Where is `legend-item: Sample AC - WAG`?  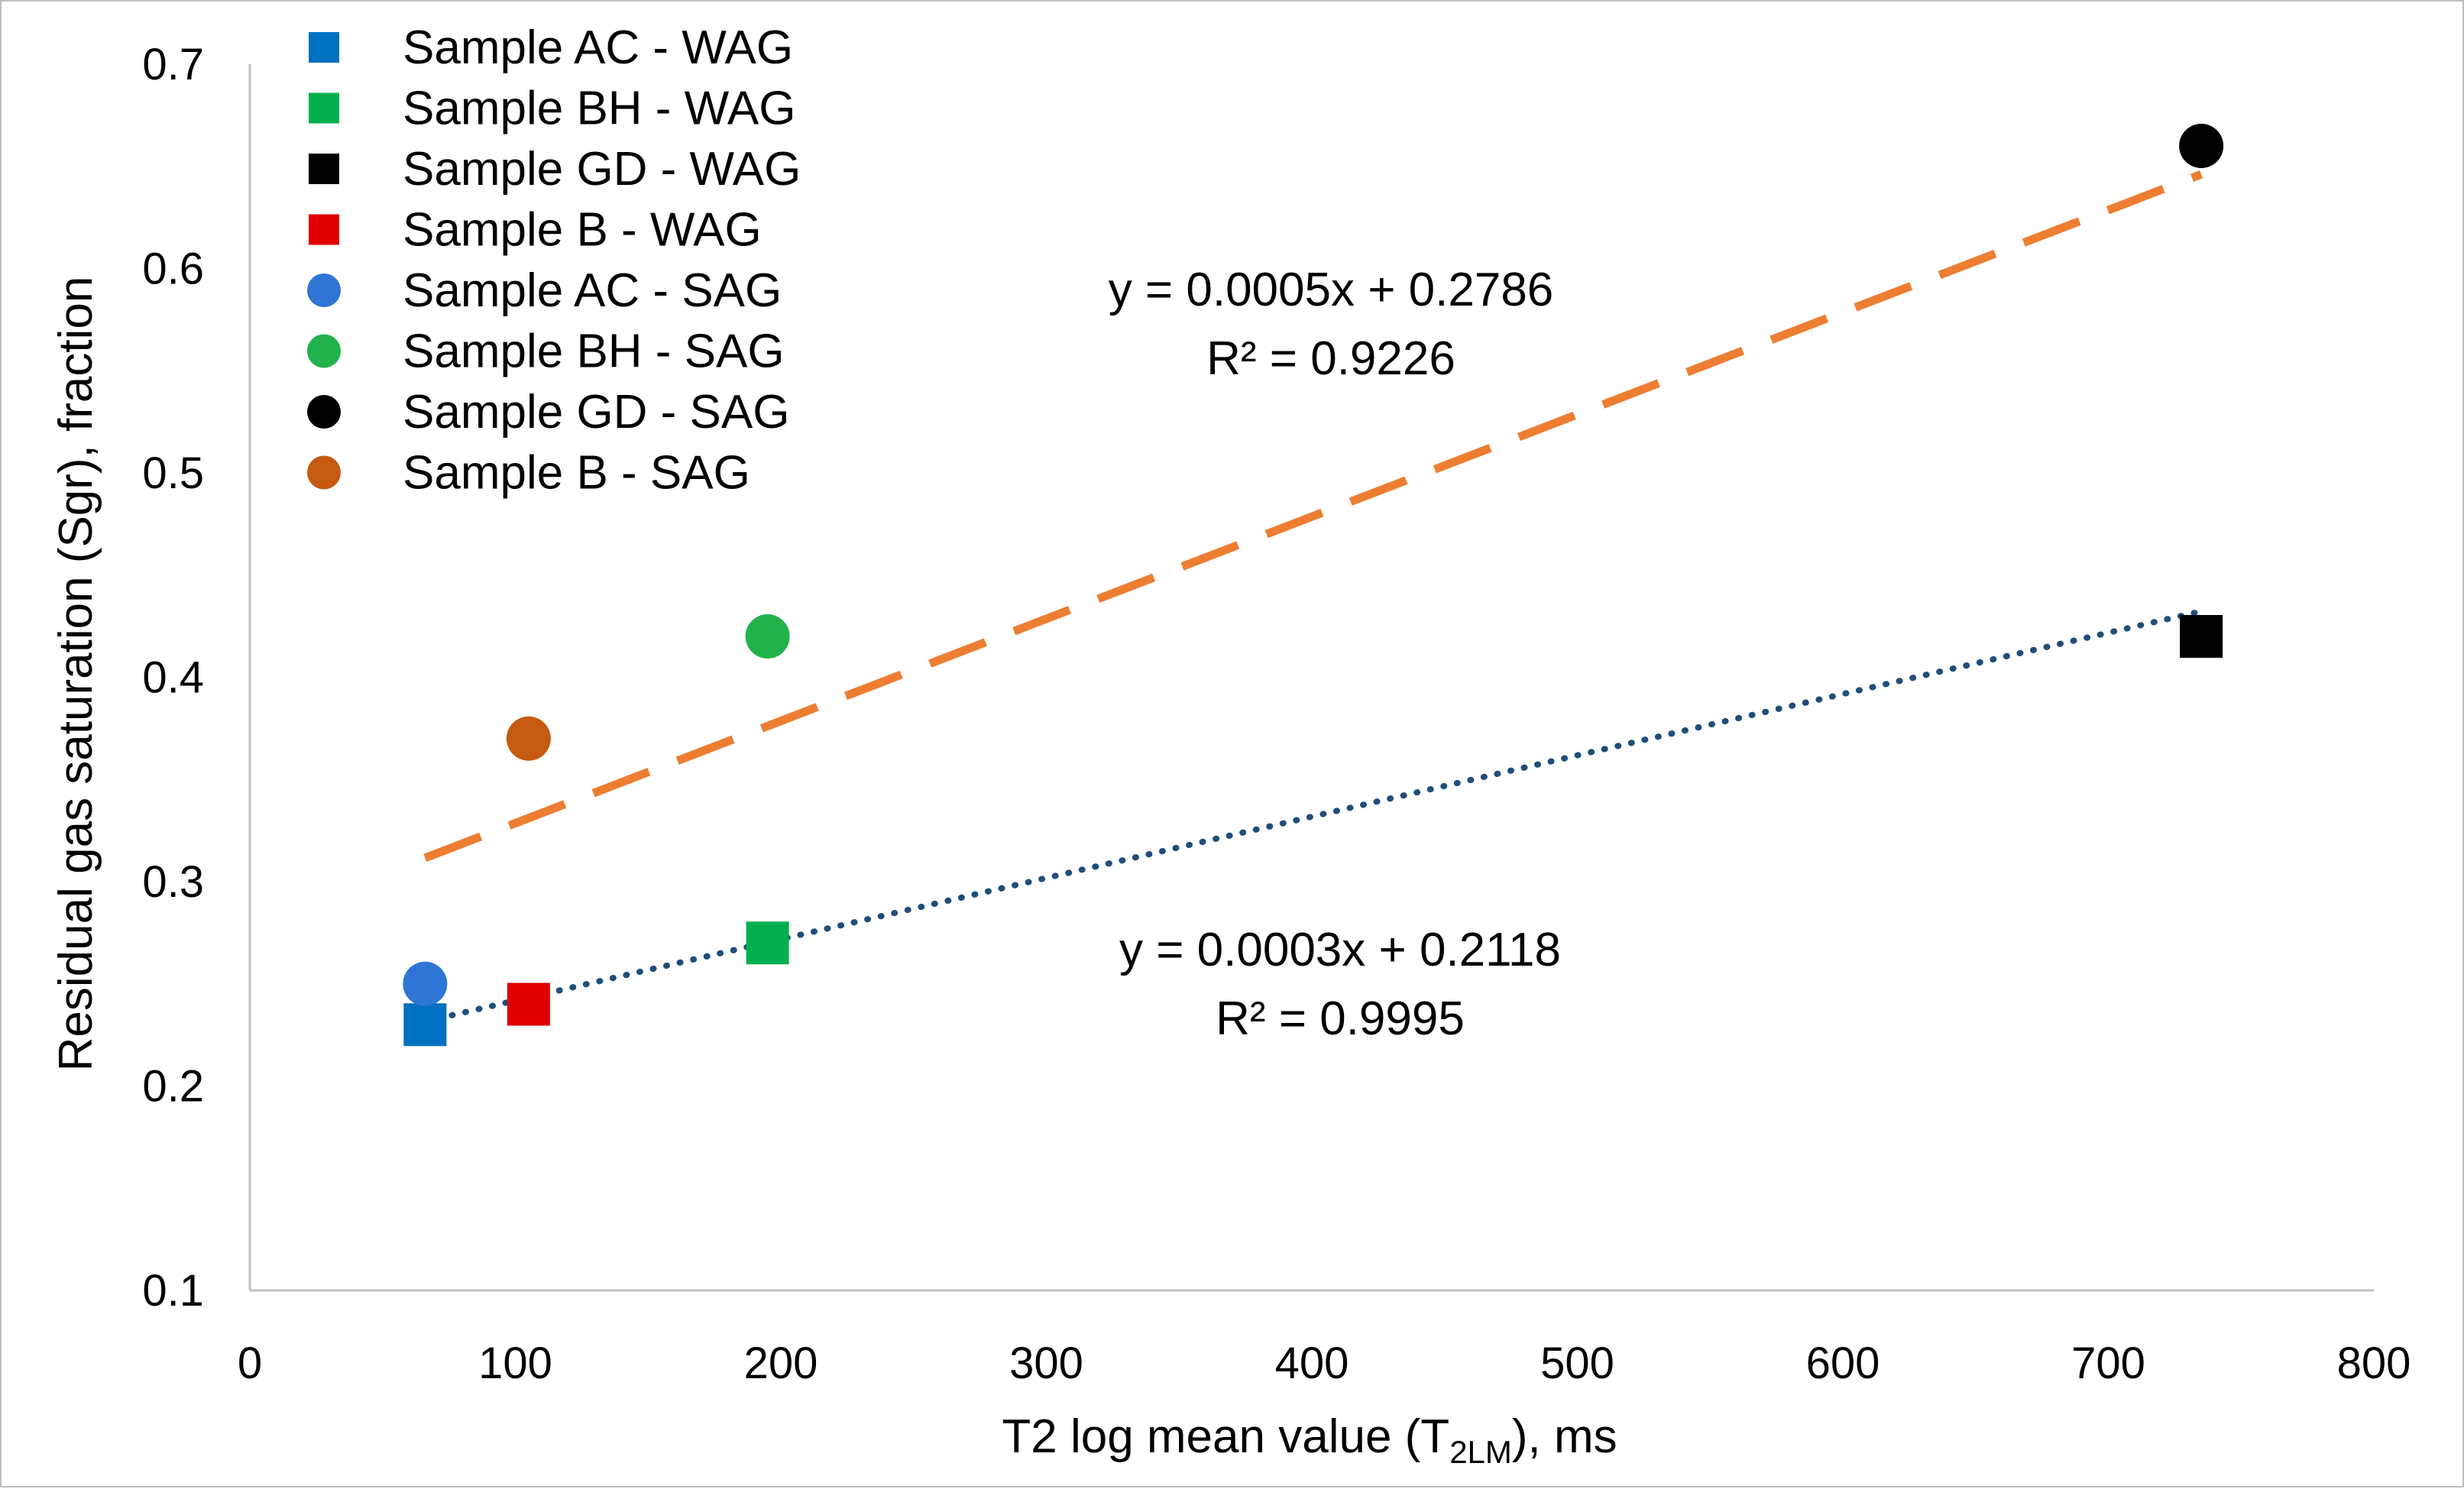 legend-item: Sample AC - WAG is located at coordinates (551, 47).